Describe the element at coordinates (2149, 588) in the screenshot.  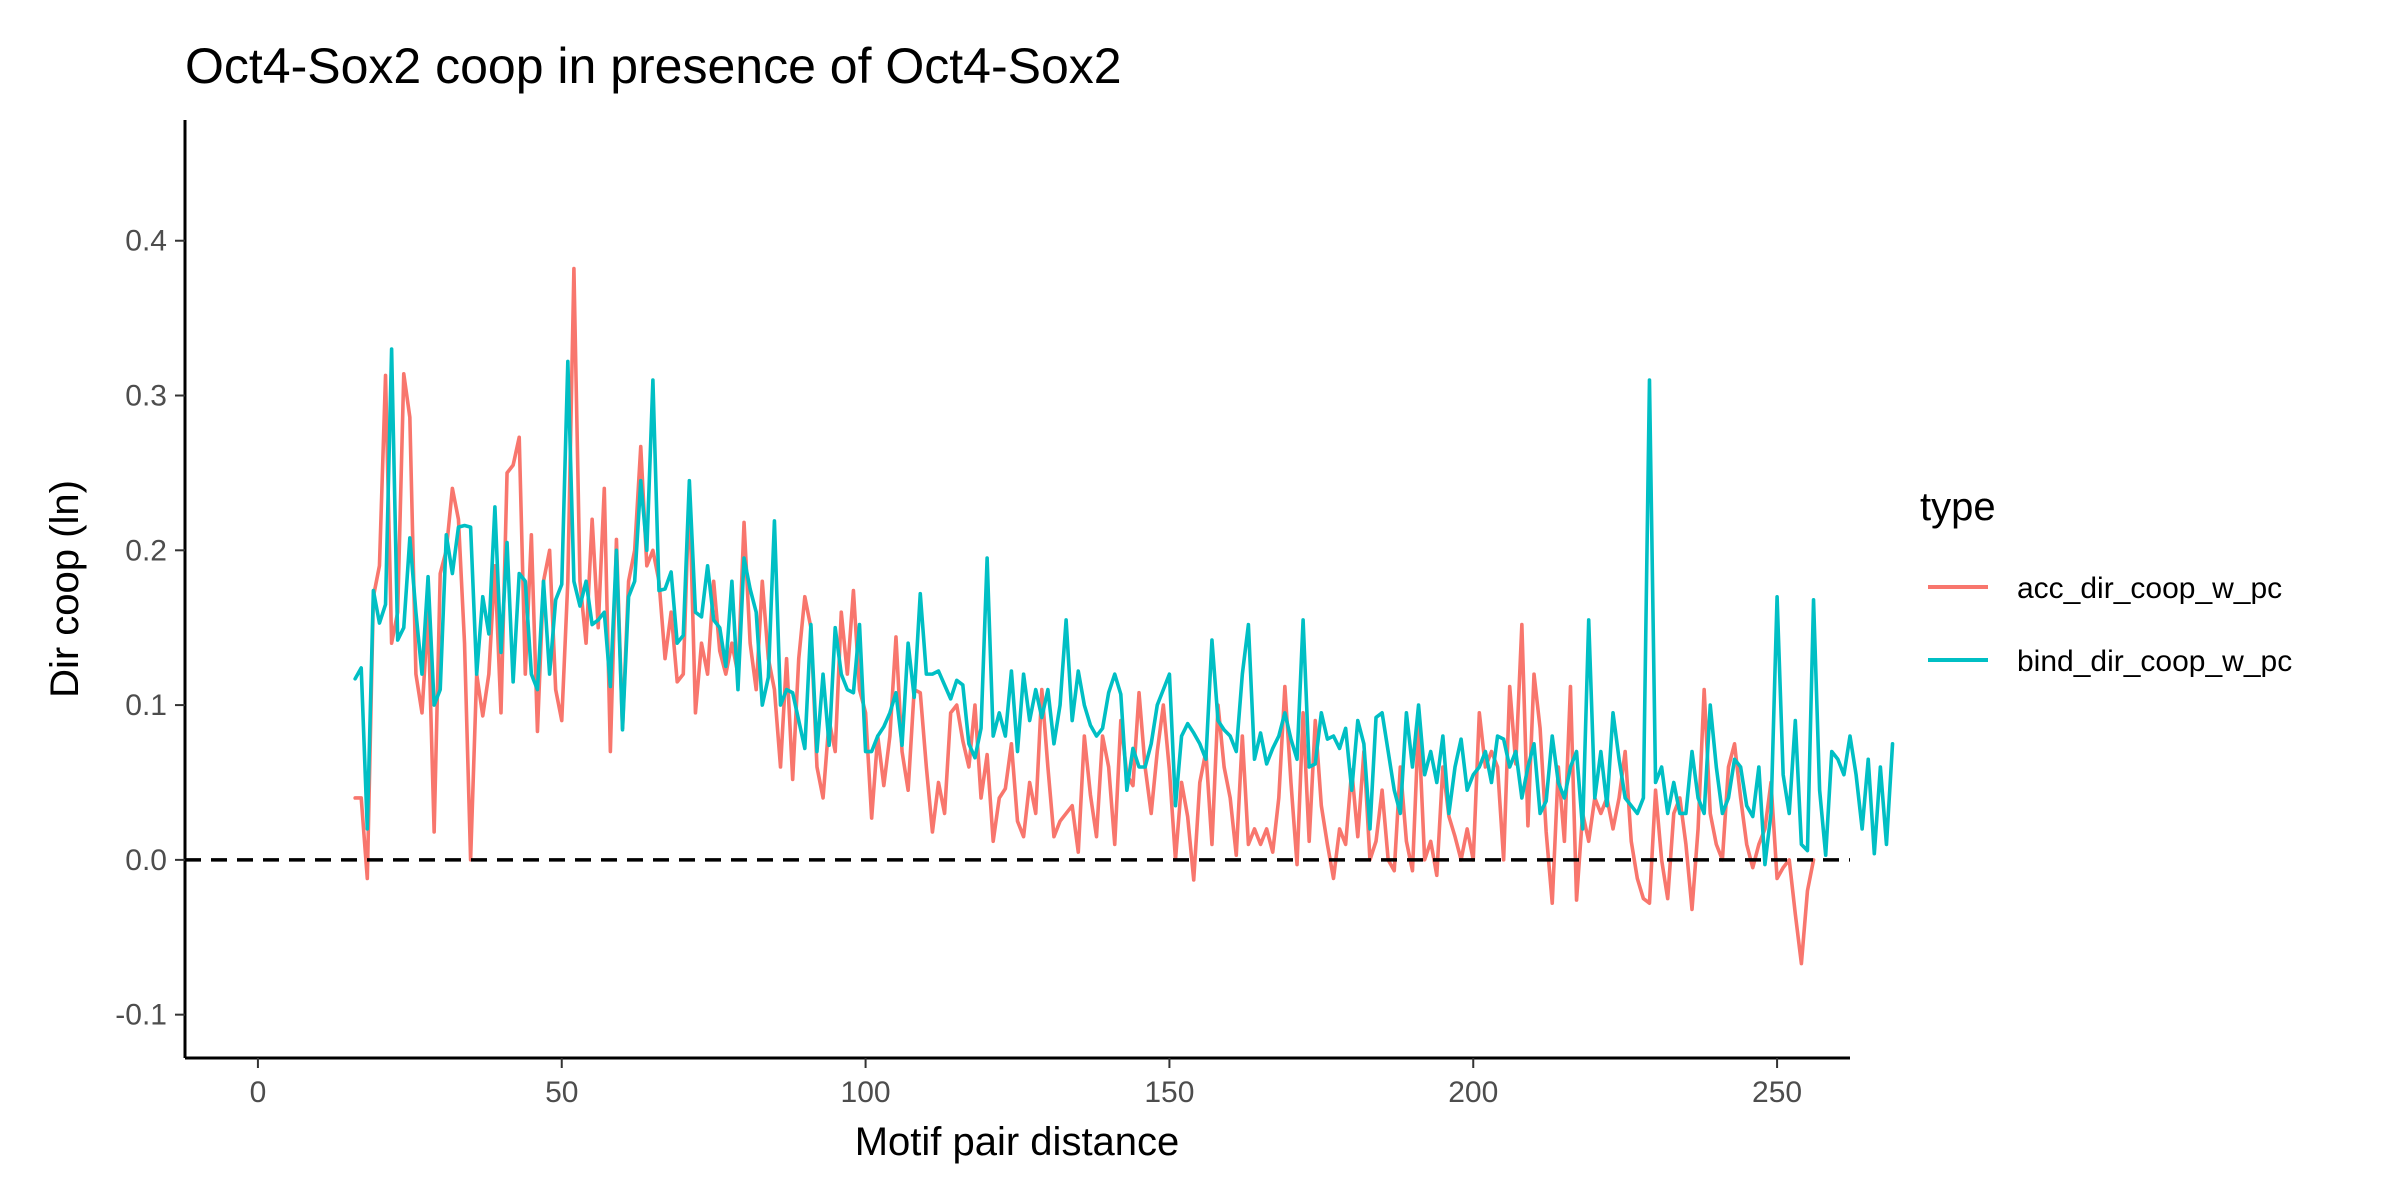
I see `legend-label-acc: acc_dir_coop_w_pc` at that location.